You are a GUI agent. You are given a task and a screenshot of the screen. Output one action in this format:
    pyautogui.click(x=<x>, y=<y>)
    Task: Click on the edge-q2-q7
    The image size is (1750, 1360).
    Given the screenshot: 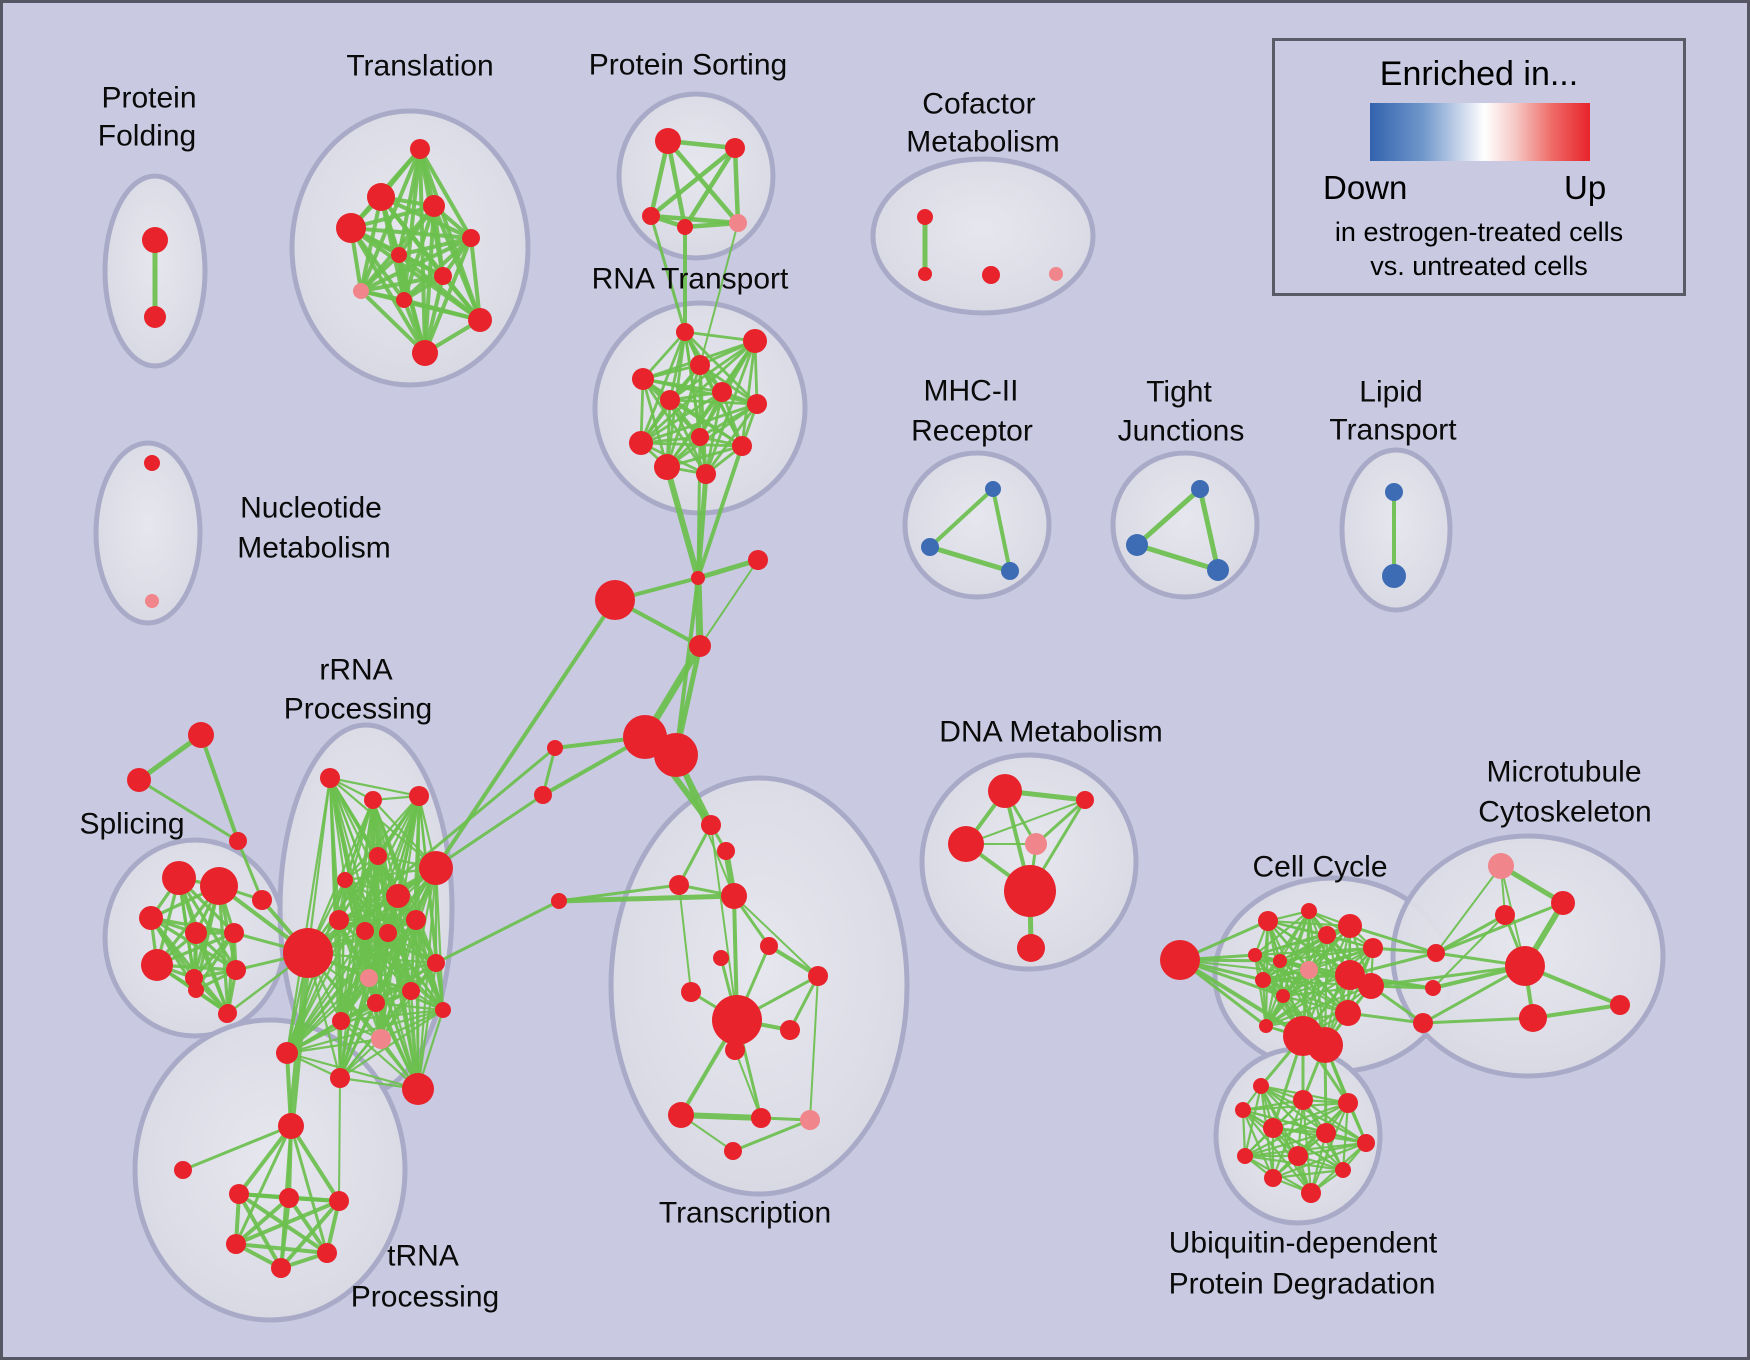 What is the action you would take?
    pyautogui.click(x=260, y=1231)
    